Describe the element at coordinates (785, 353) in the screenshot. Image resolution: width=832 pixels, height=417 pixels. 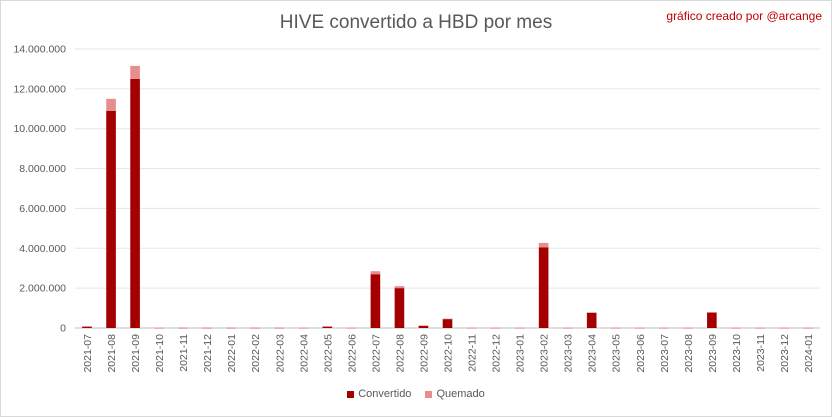
I see `x-tick-label: 2023-12` at that location.